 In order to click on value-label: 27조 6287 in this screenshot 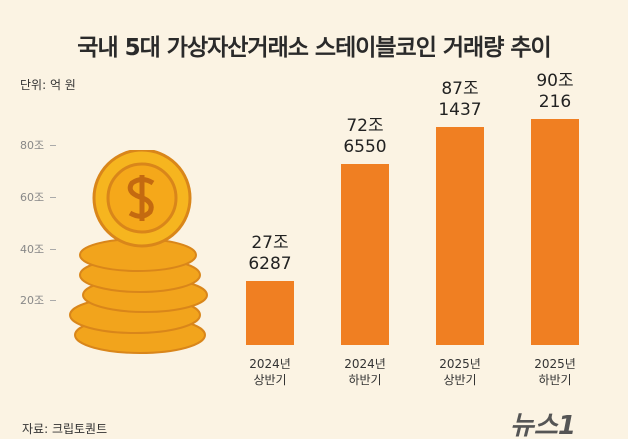, I will do `click(270, 253)`.